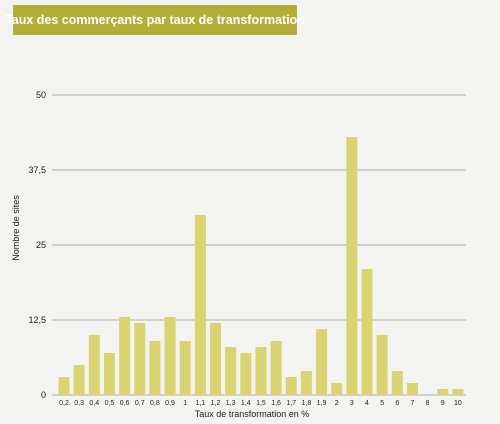 This screenshot has height=424, width=500. I want to click on y-tick-label: 37,5, so click(37, 170).